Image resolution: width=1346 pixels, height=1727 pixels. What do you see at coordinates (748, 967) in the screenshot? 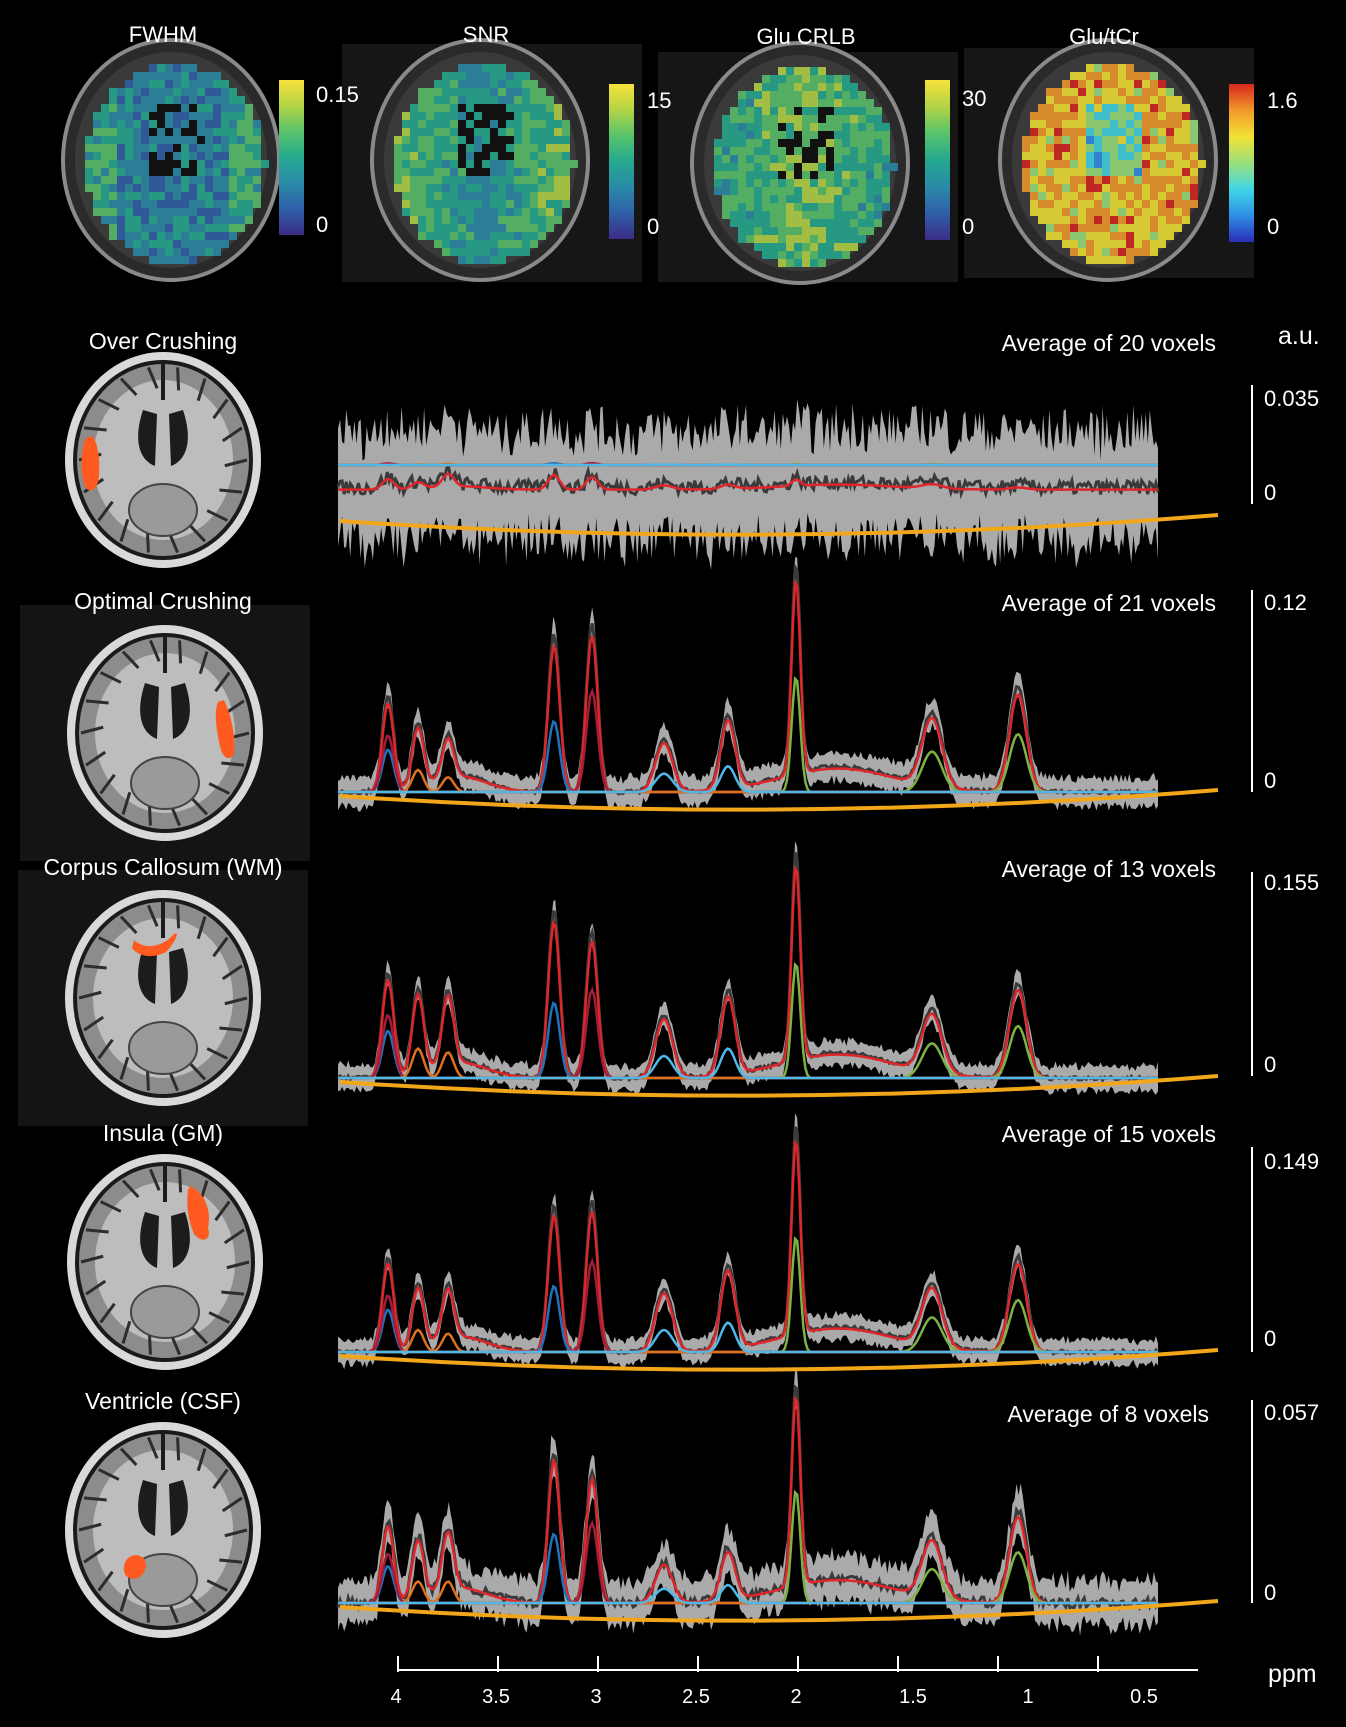
I see `data-mean-line` at bounding box center [748, 967].